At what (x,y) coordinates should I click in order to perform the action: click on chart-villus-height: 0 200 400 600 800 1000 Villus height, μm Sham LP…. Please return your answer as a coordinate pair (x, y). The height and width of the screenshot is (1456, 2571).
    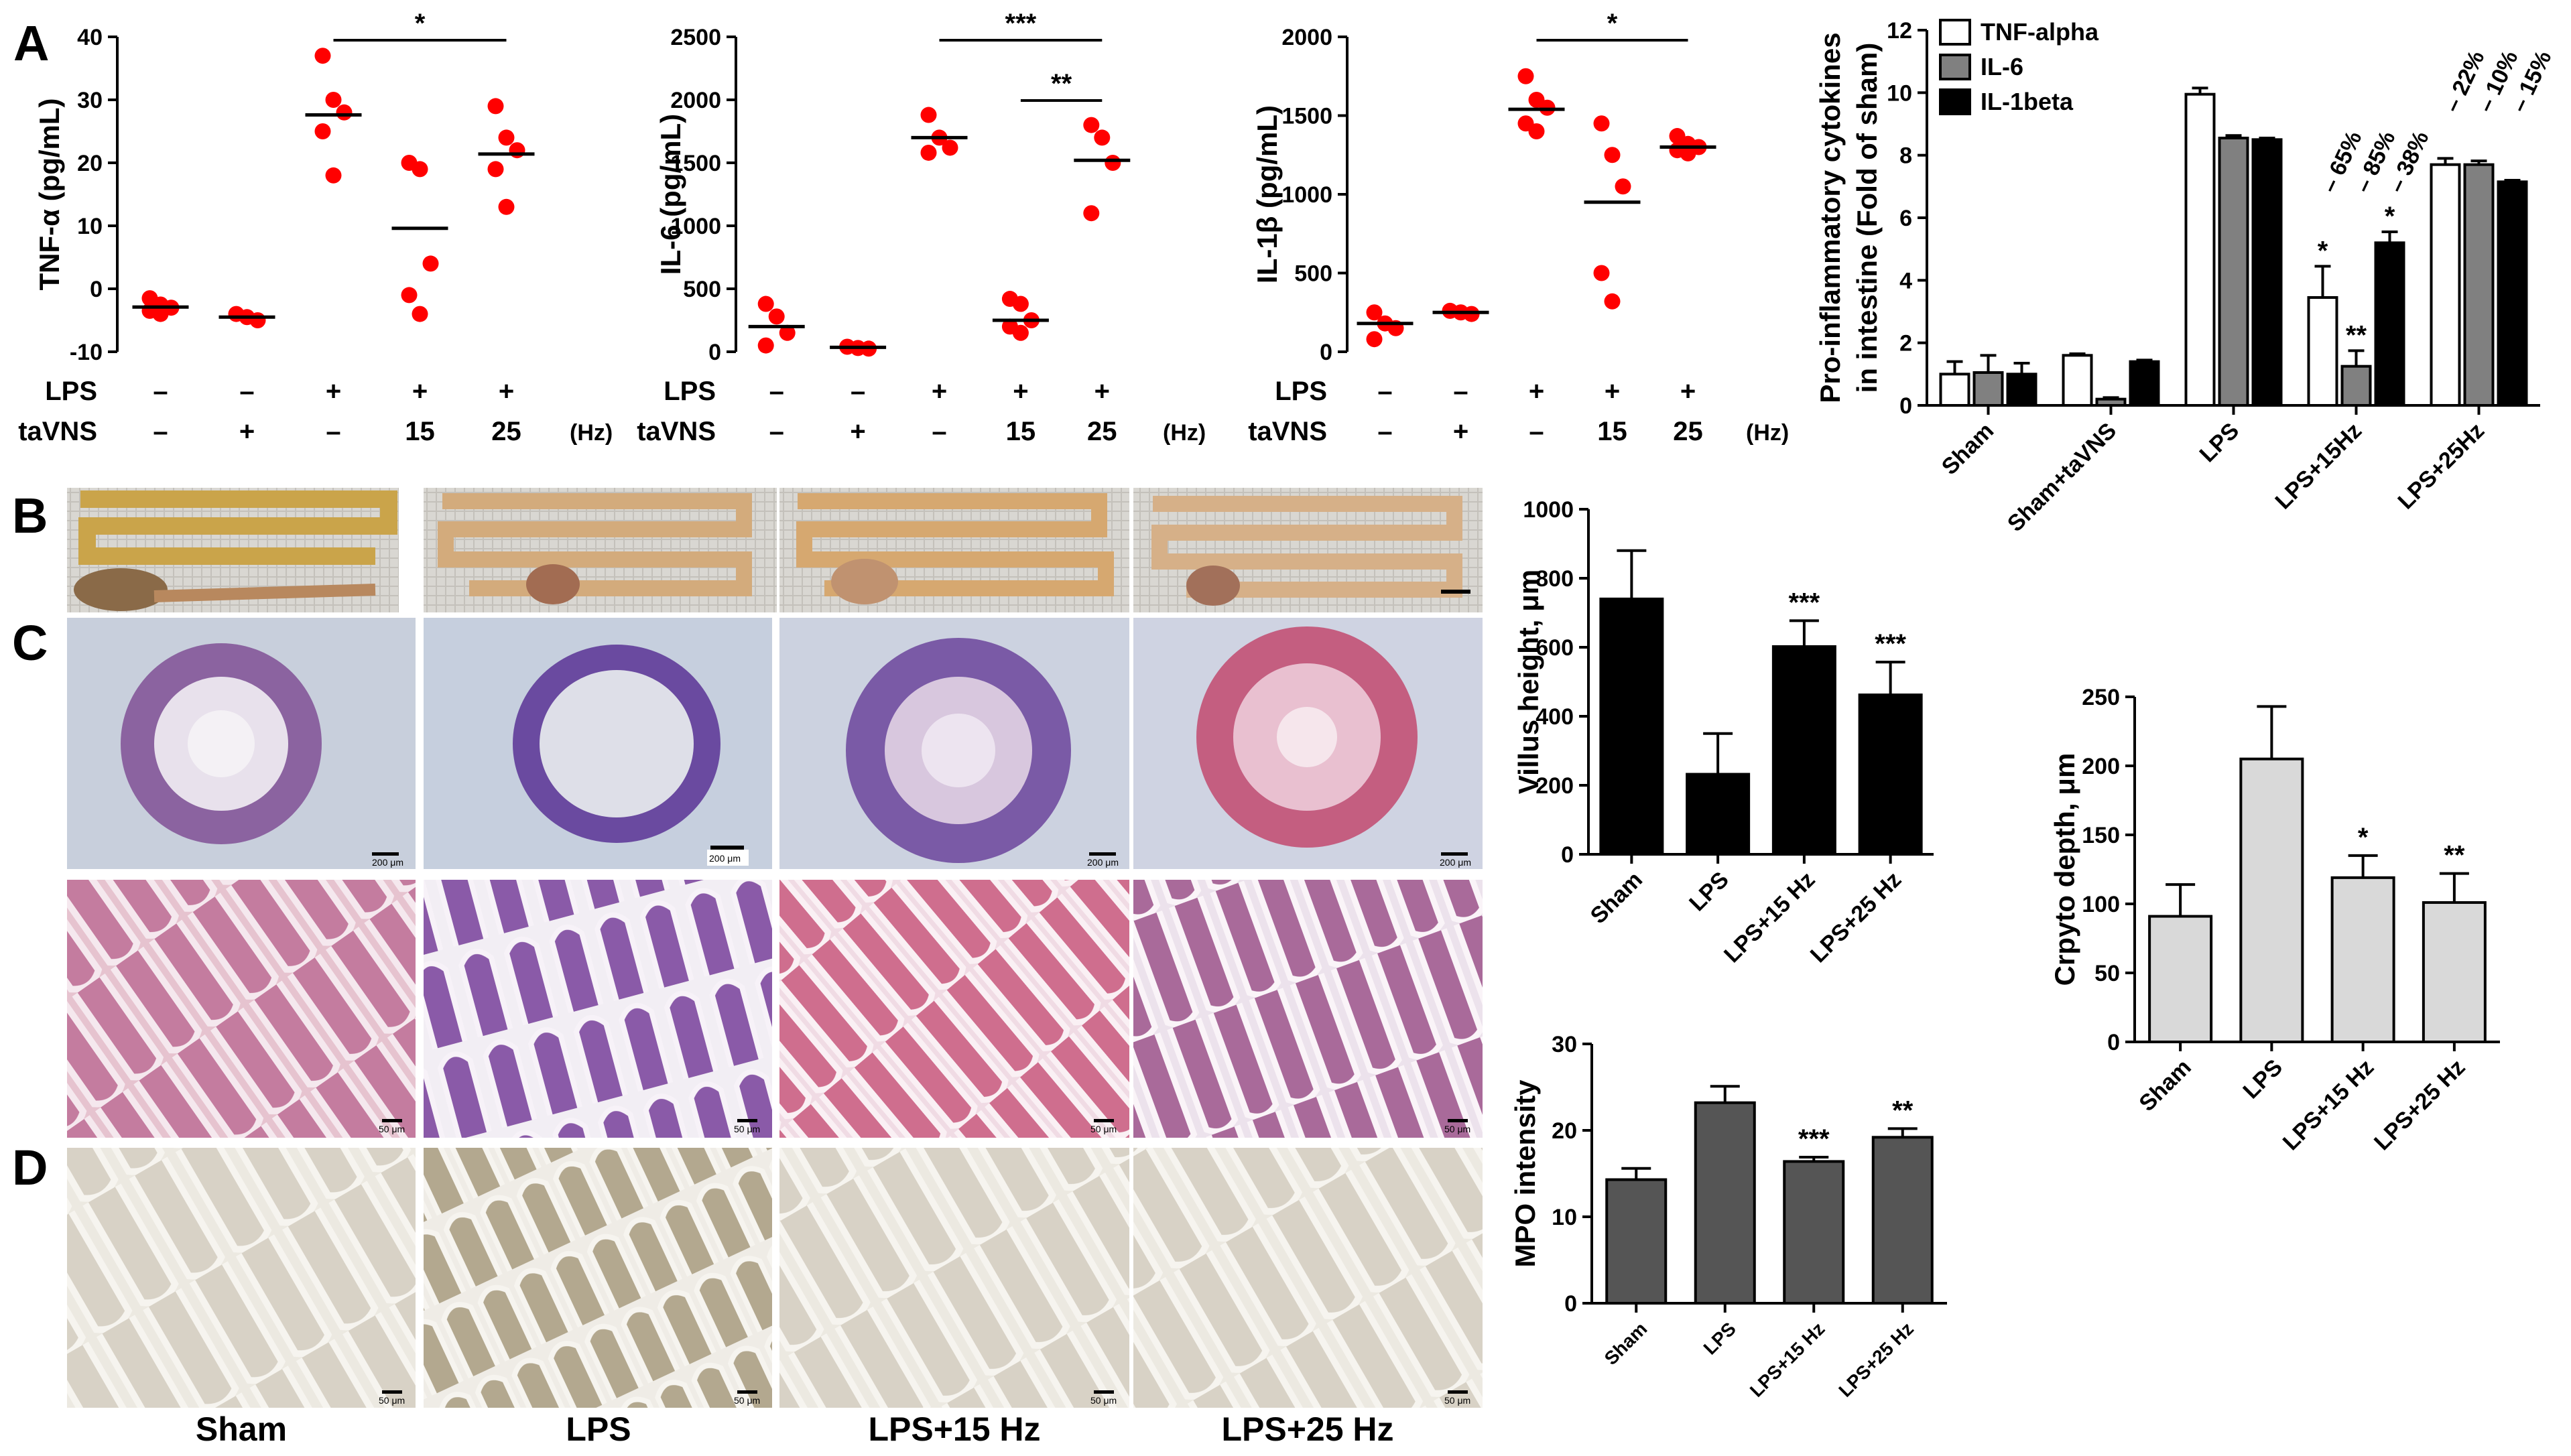
    Looking at the image, I should click on (1724, 732).